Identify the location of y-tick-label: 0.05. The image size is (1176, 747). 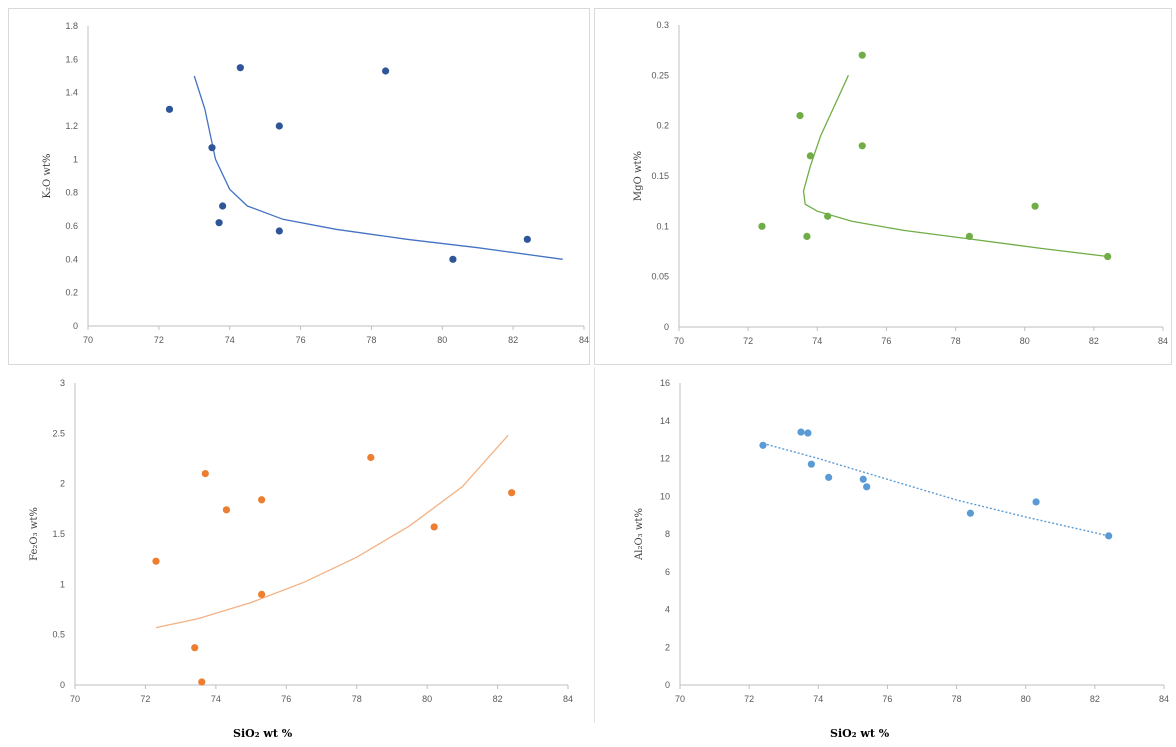
(660, 277).